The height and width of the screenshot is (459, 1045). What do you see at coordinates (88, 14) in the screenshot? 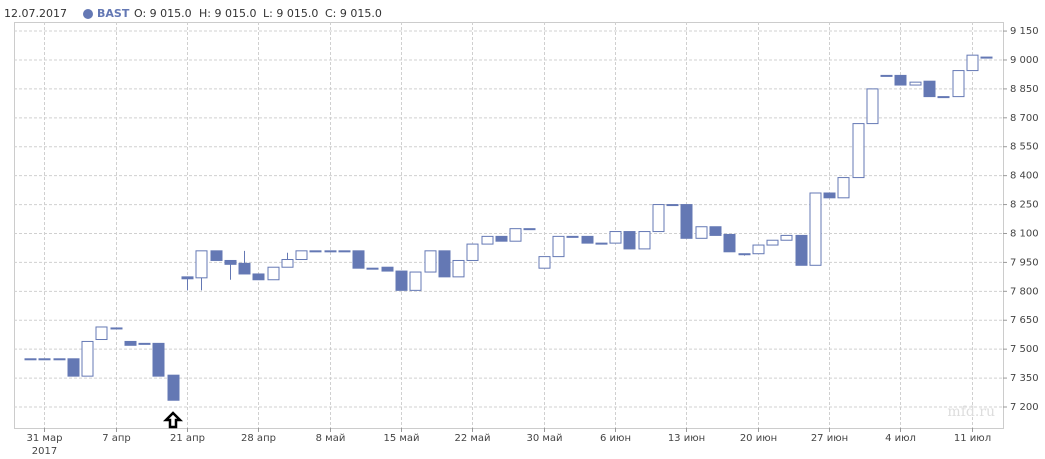
I see `legend-dot` at bounding box center [88, 14].